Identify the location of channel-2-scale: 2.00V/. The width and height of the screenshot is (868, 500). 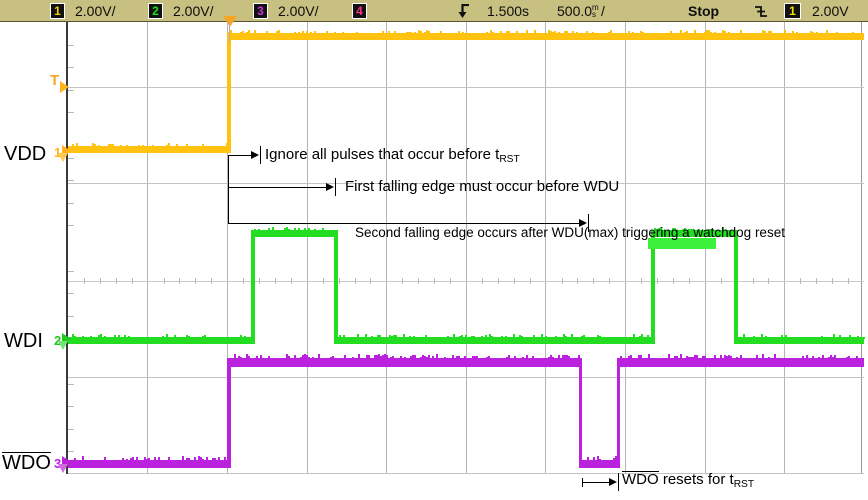
(193, 11).